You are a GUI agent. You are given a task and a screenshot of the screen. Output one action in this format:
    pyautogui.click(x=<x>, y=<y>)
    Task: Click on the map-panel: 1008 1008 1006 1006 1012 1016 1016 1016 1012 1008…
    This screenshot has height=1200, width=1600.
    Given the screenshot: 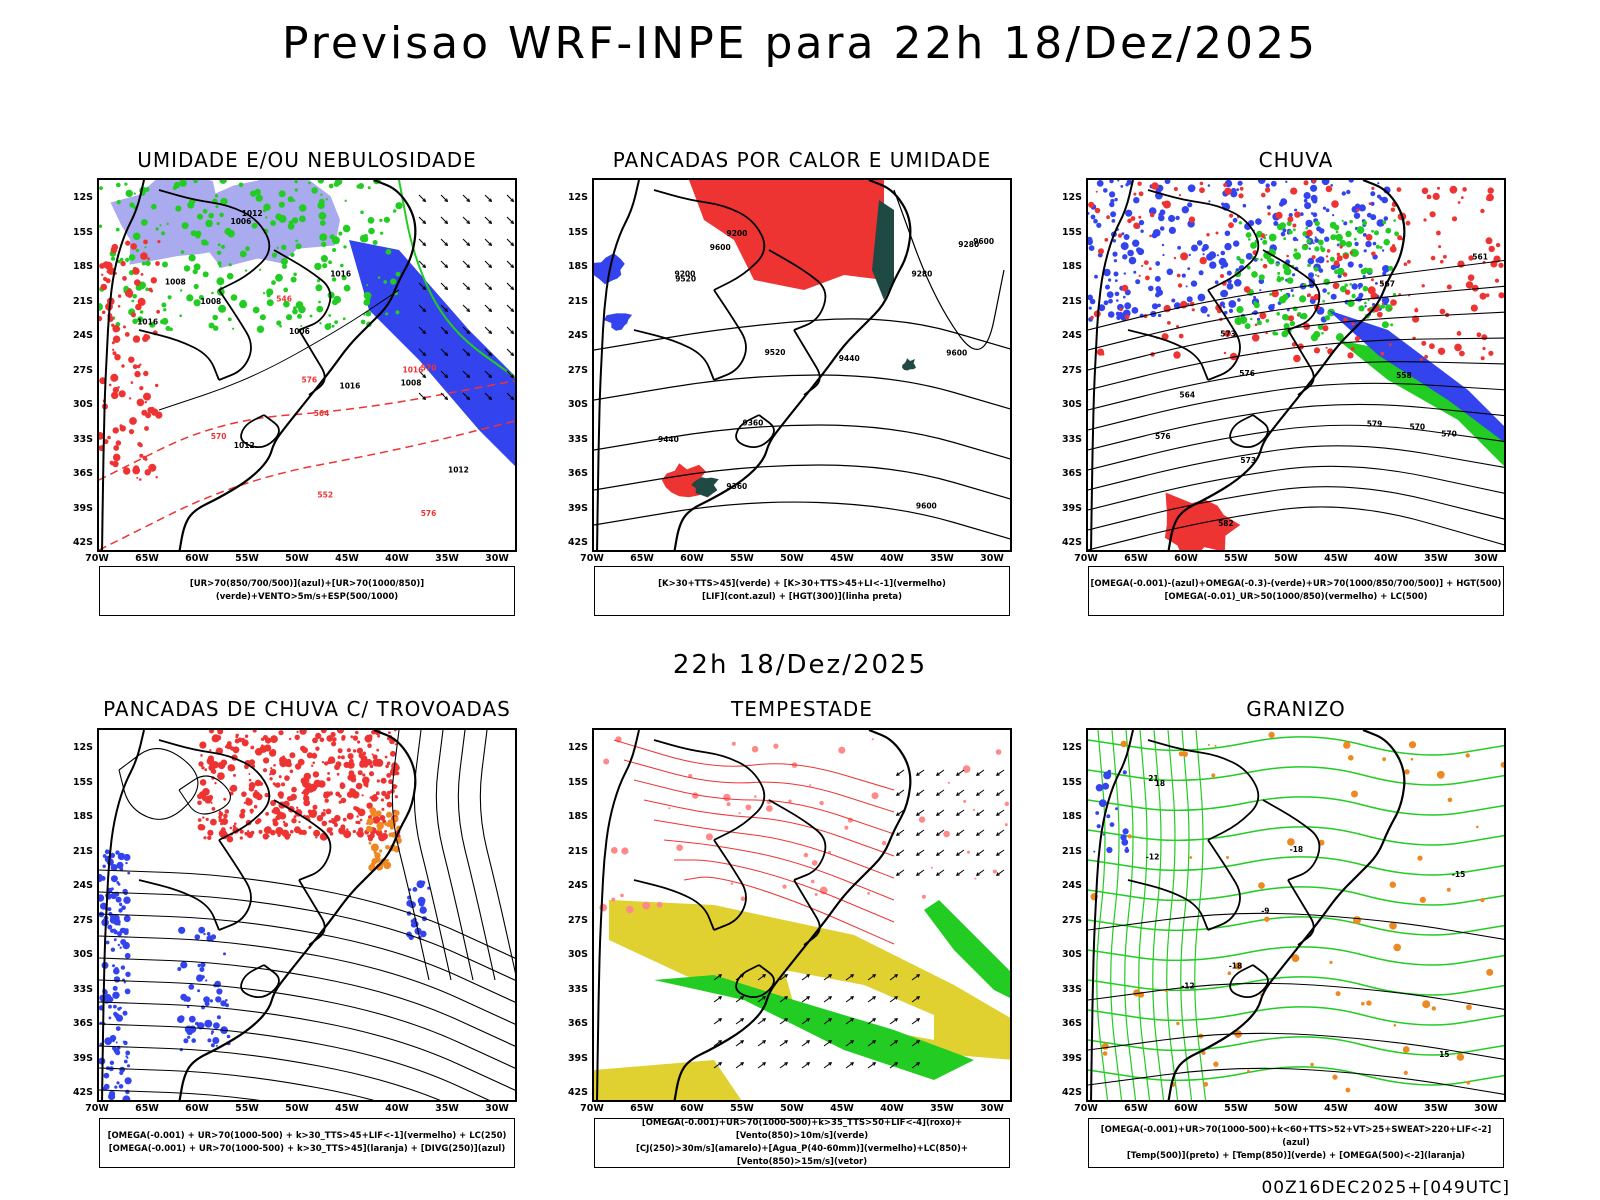 What is the action you would take?
    pyautogui.click(x=307, y=365)
    